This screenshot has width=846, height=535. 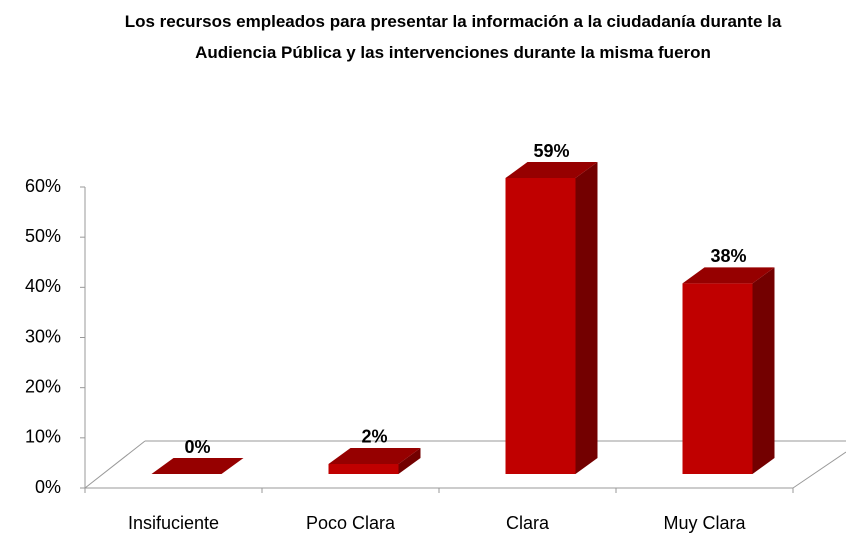 What do you see at coordinates (43, 236) in the screenshot?
I see `y-tick-label: 50%` at bounding box center [43, 236].